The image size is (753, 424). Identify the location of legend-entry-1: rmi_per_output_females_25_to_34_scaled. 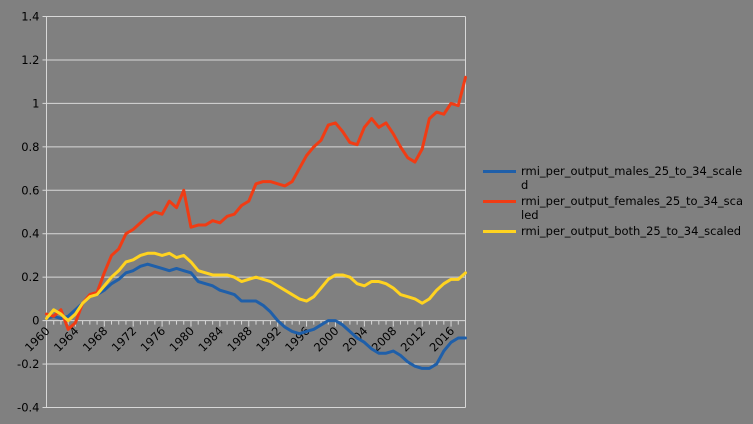
(618, 208).